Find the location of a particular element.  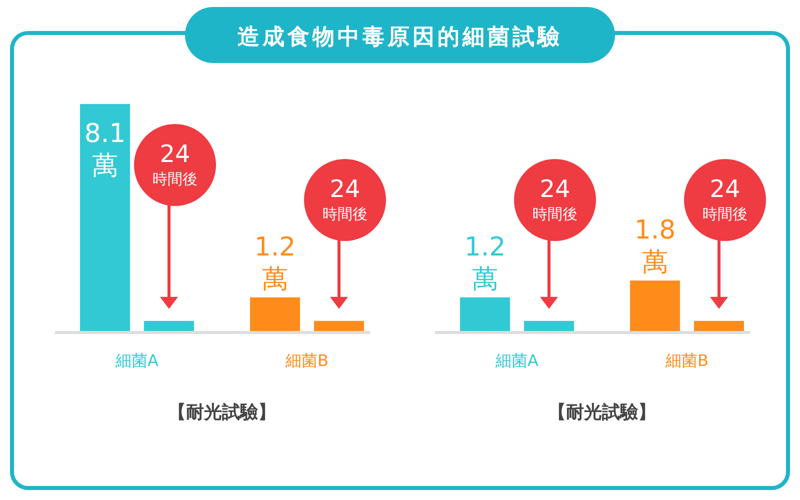

data-label: 1.8萬 is located at coordinates (655, 247).